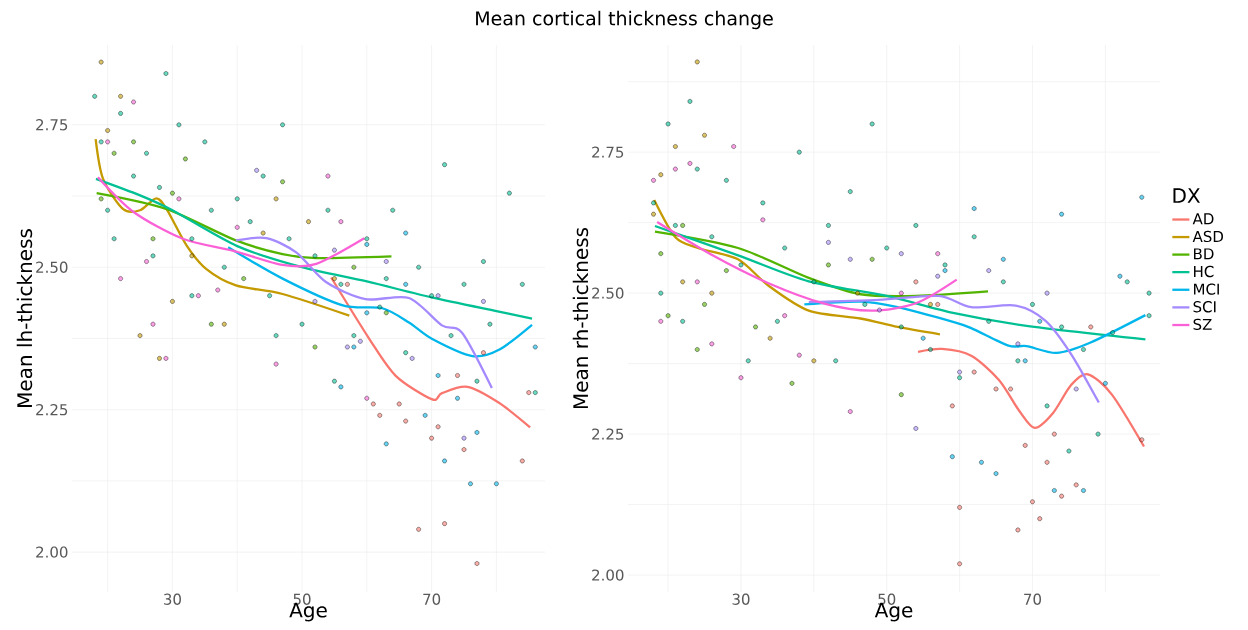  Describe the element at coordinates (1186, 195) in the screenshot. I see `legend-title: DX` at that location.